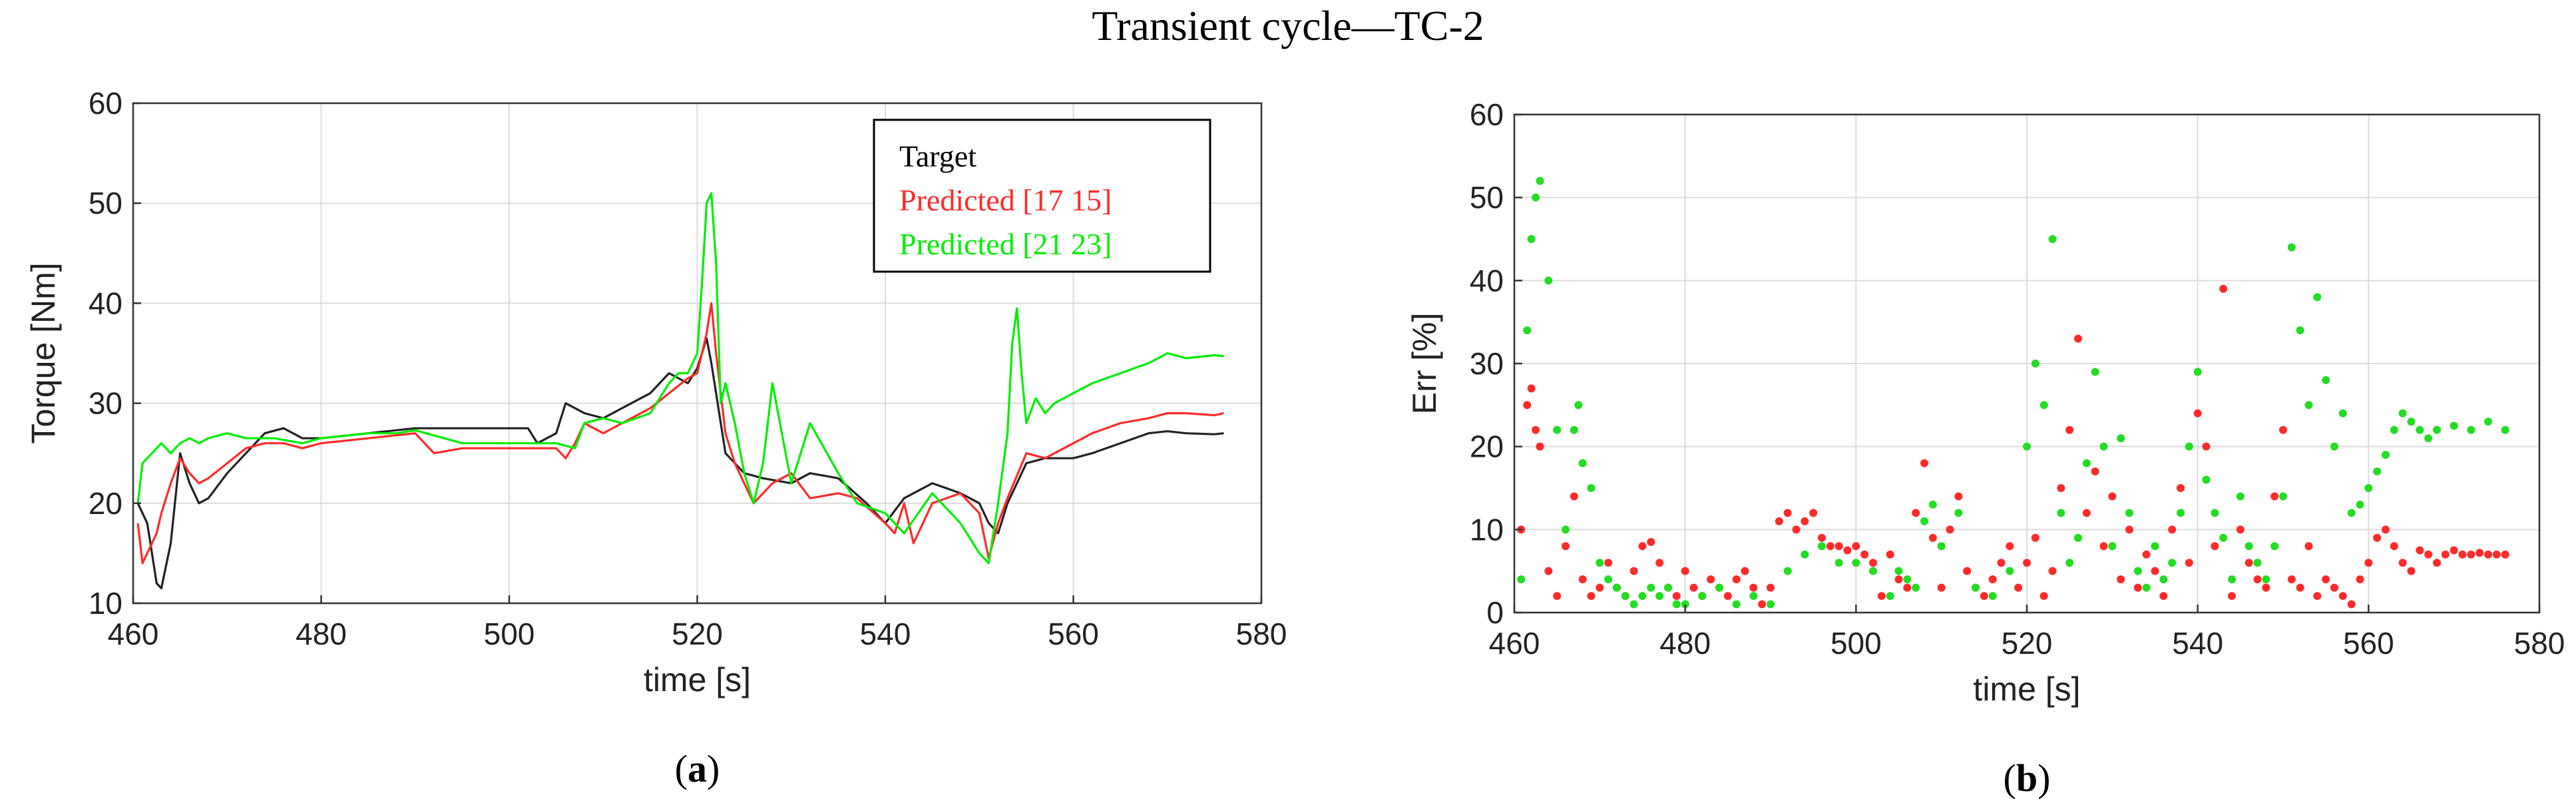  I want to click on panel-label: (b), so click(2027, 777).